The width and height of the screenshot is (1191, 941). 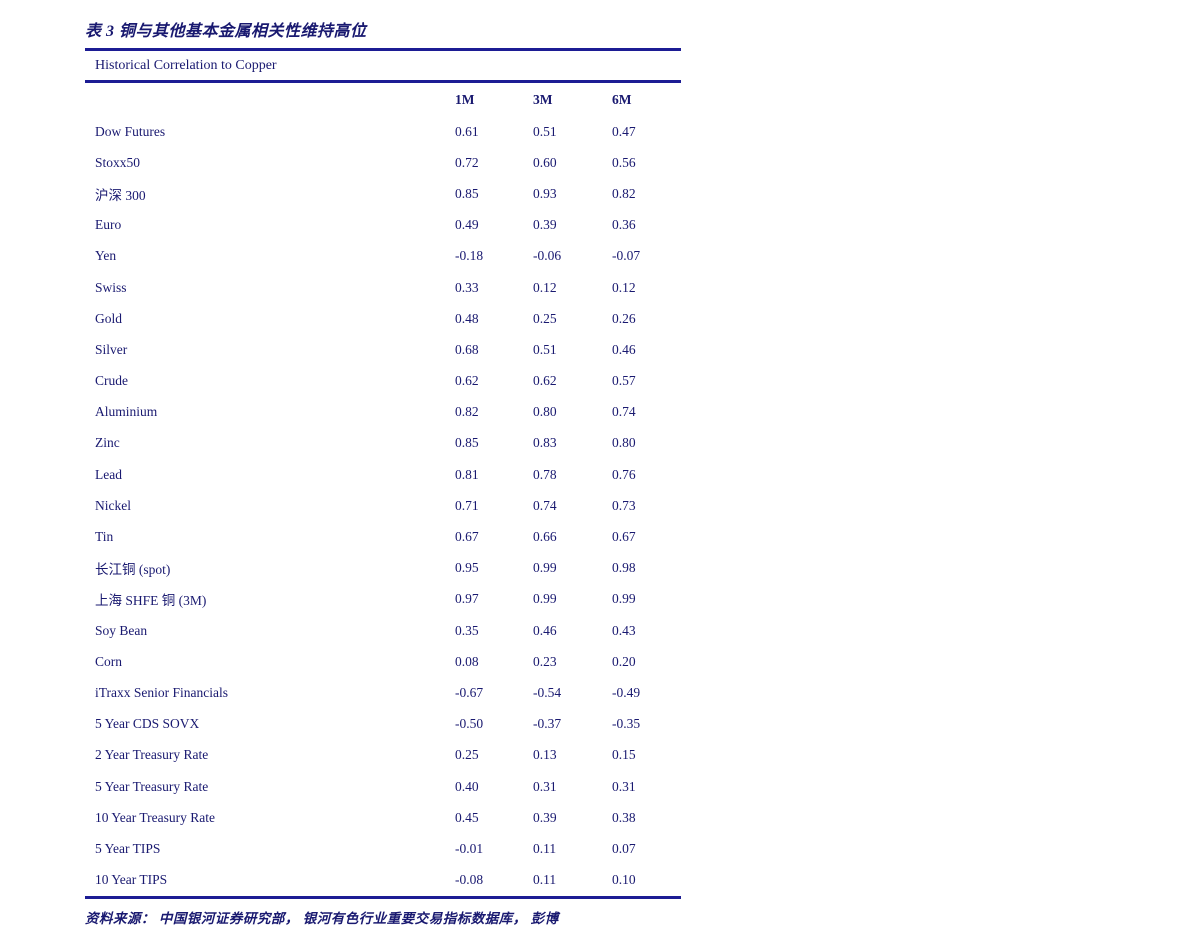 I want to click on table-row: 10 Year TIPS -0.08 0.11 0.10, so click(x=383, y=880).